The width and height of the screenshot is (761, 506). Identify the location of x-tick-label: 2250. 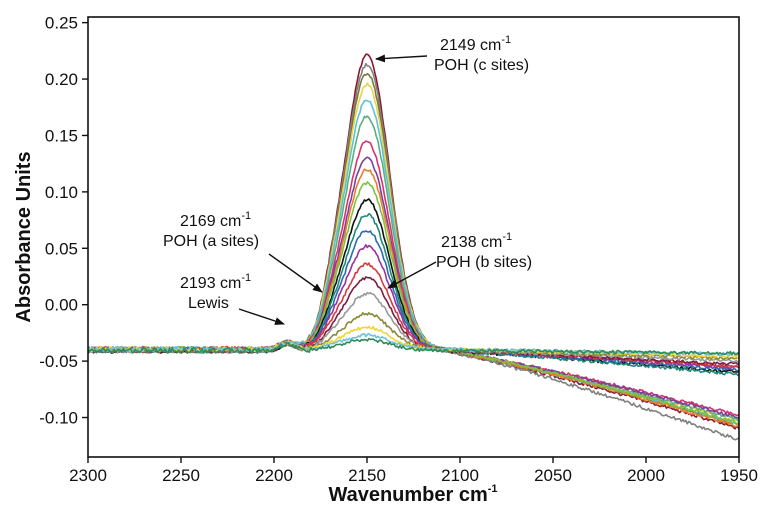
(181, 475).